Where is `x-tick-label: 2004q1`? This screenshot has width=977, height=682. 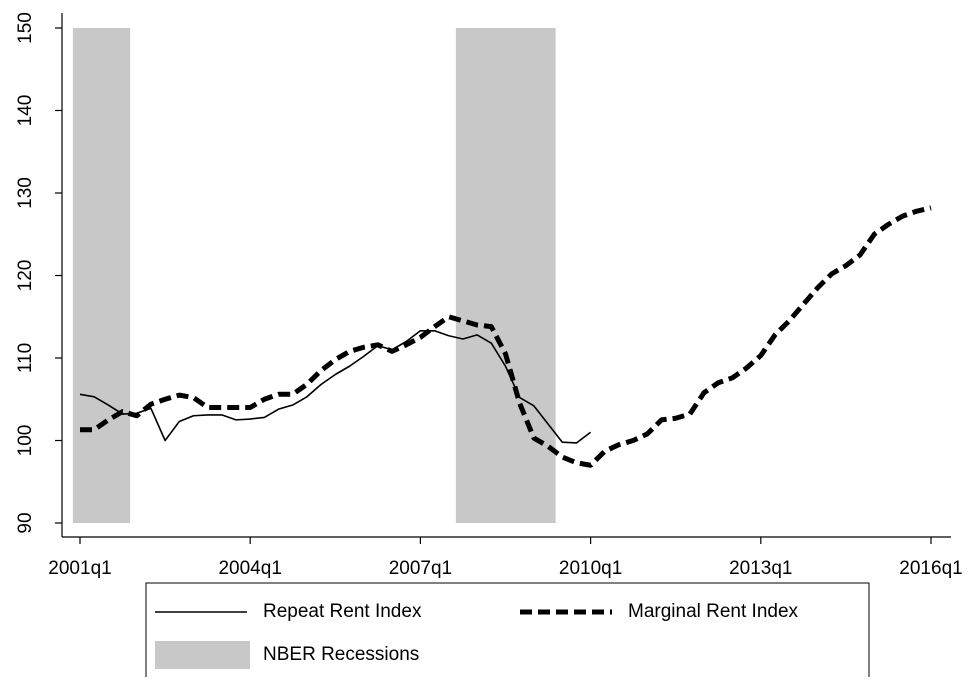
x-tick-label: 2004q1 is located at coordinates (249, 568).